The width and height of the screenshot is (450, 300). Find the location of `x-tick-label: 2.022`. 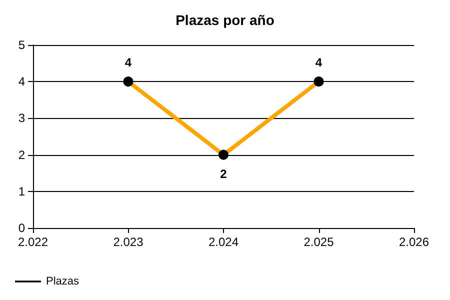

x-tick-label: 2.022 is located at coordinates (33, 242).